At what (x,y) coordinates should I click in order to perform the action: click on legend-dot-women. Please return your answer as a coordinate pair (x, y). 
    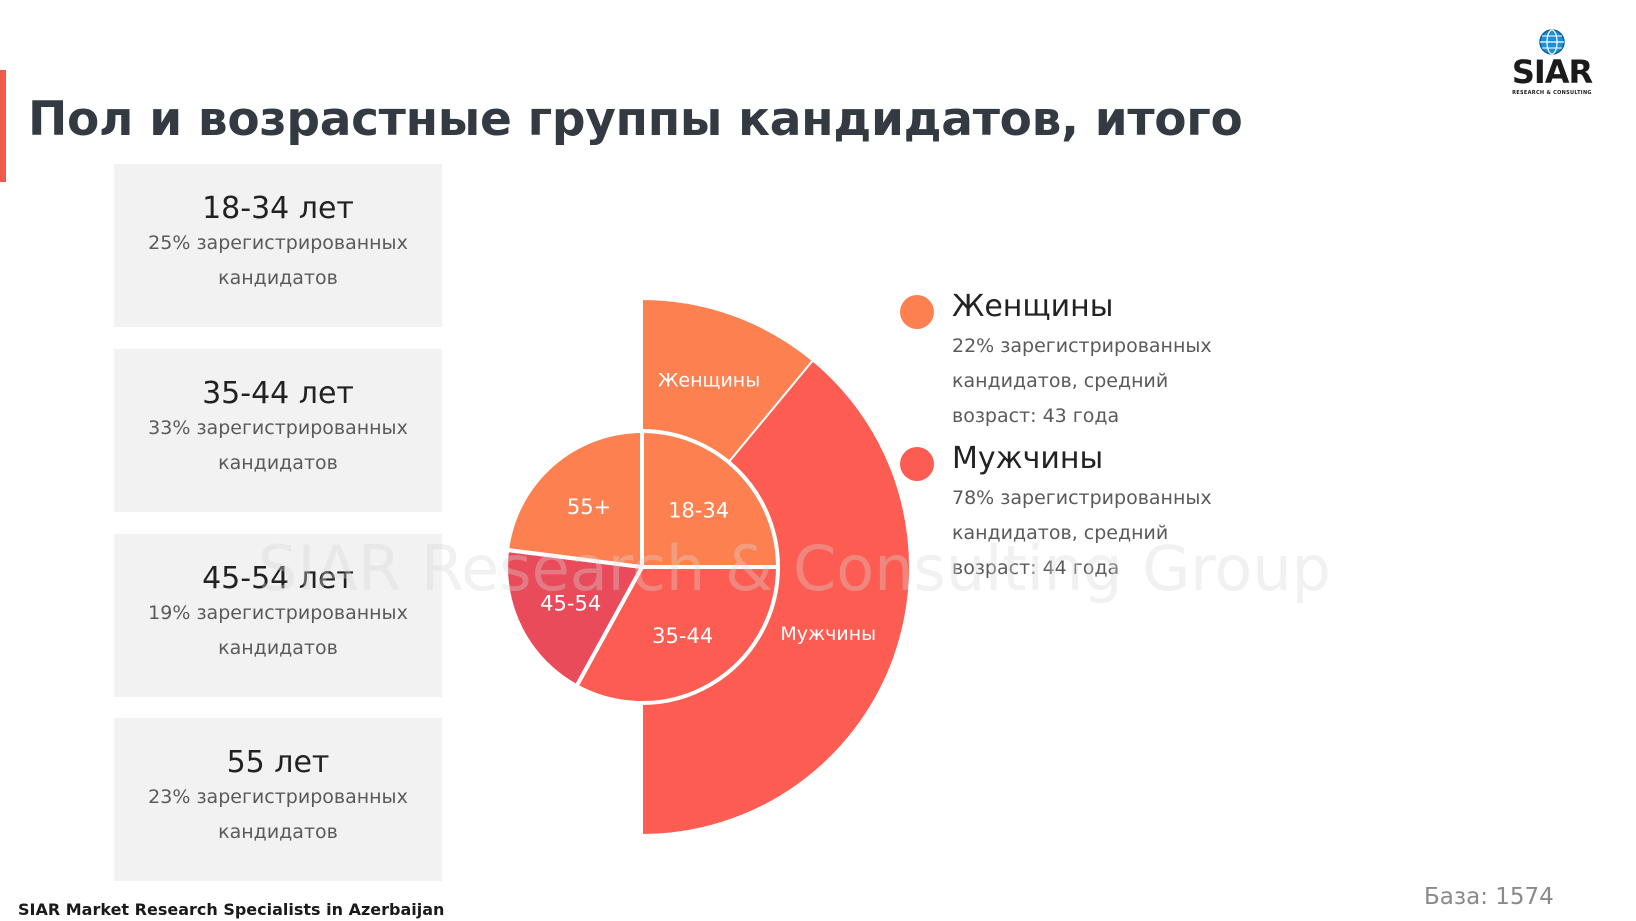
    Looking at the image, I should click on (917, 312).